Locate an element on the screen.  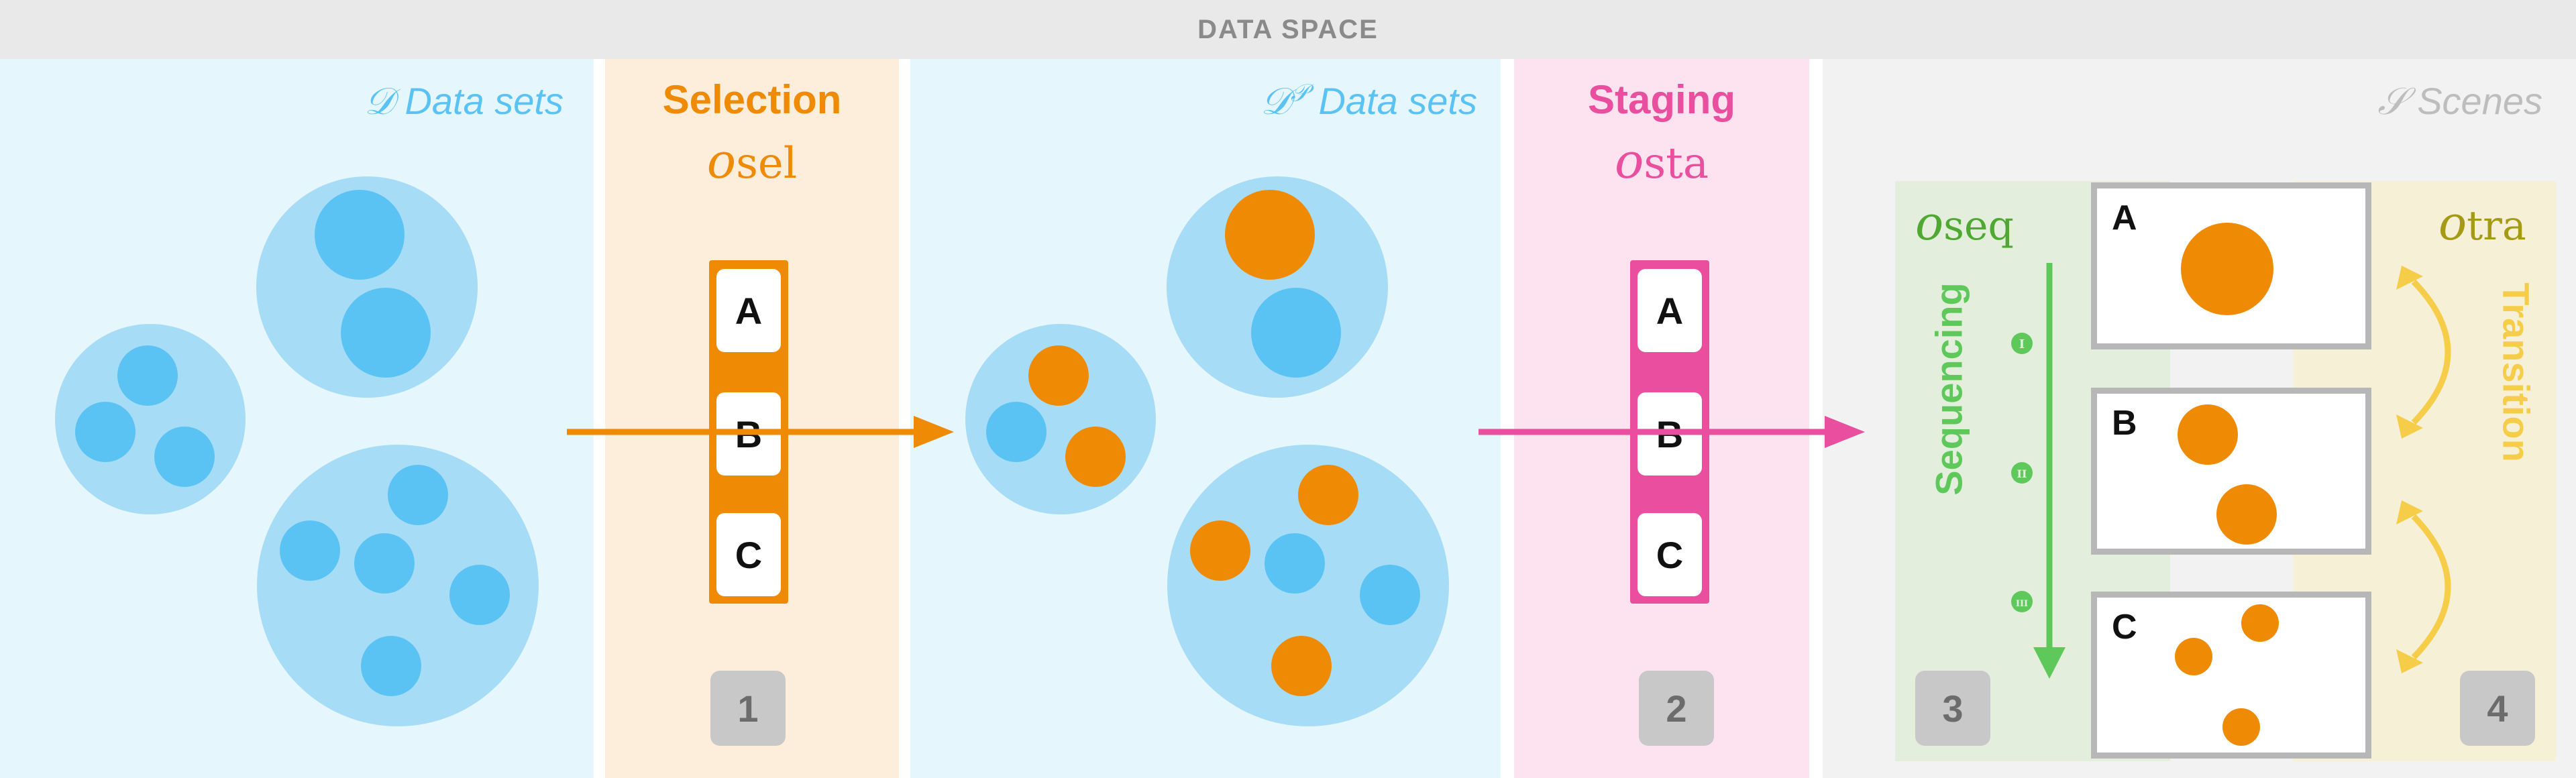
header-bar: DATA SPACE is located at coordinates (1288, 29).